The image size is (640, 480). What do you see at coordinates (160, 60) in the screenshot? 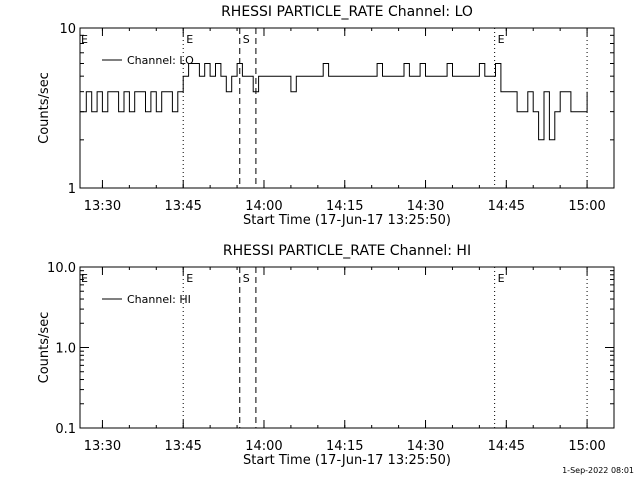
I see `legend-label: Channel: LO` at bounding box center [160, 60].